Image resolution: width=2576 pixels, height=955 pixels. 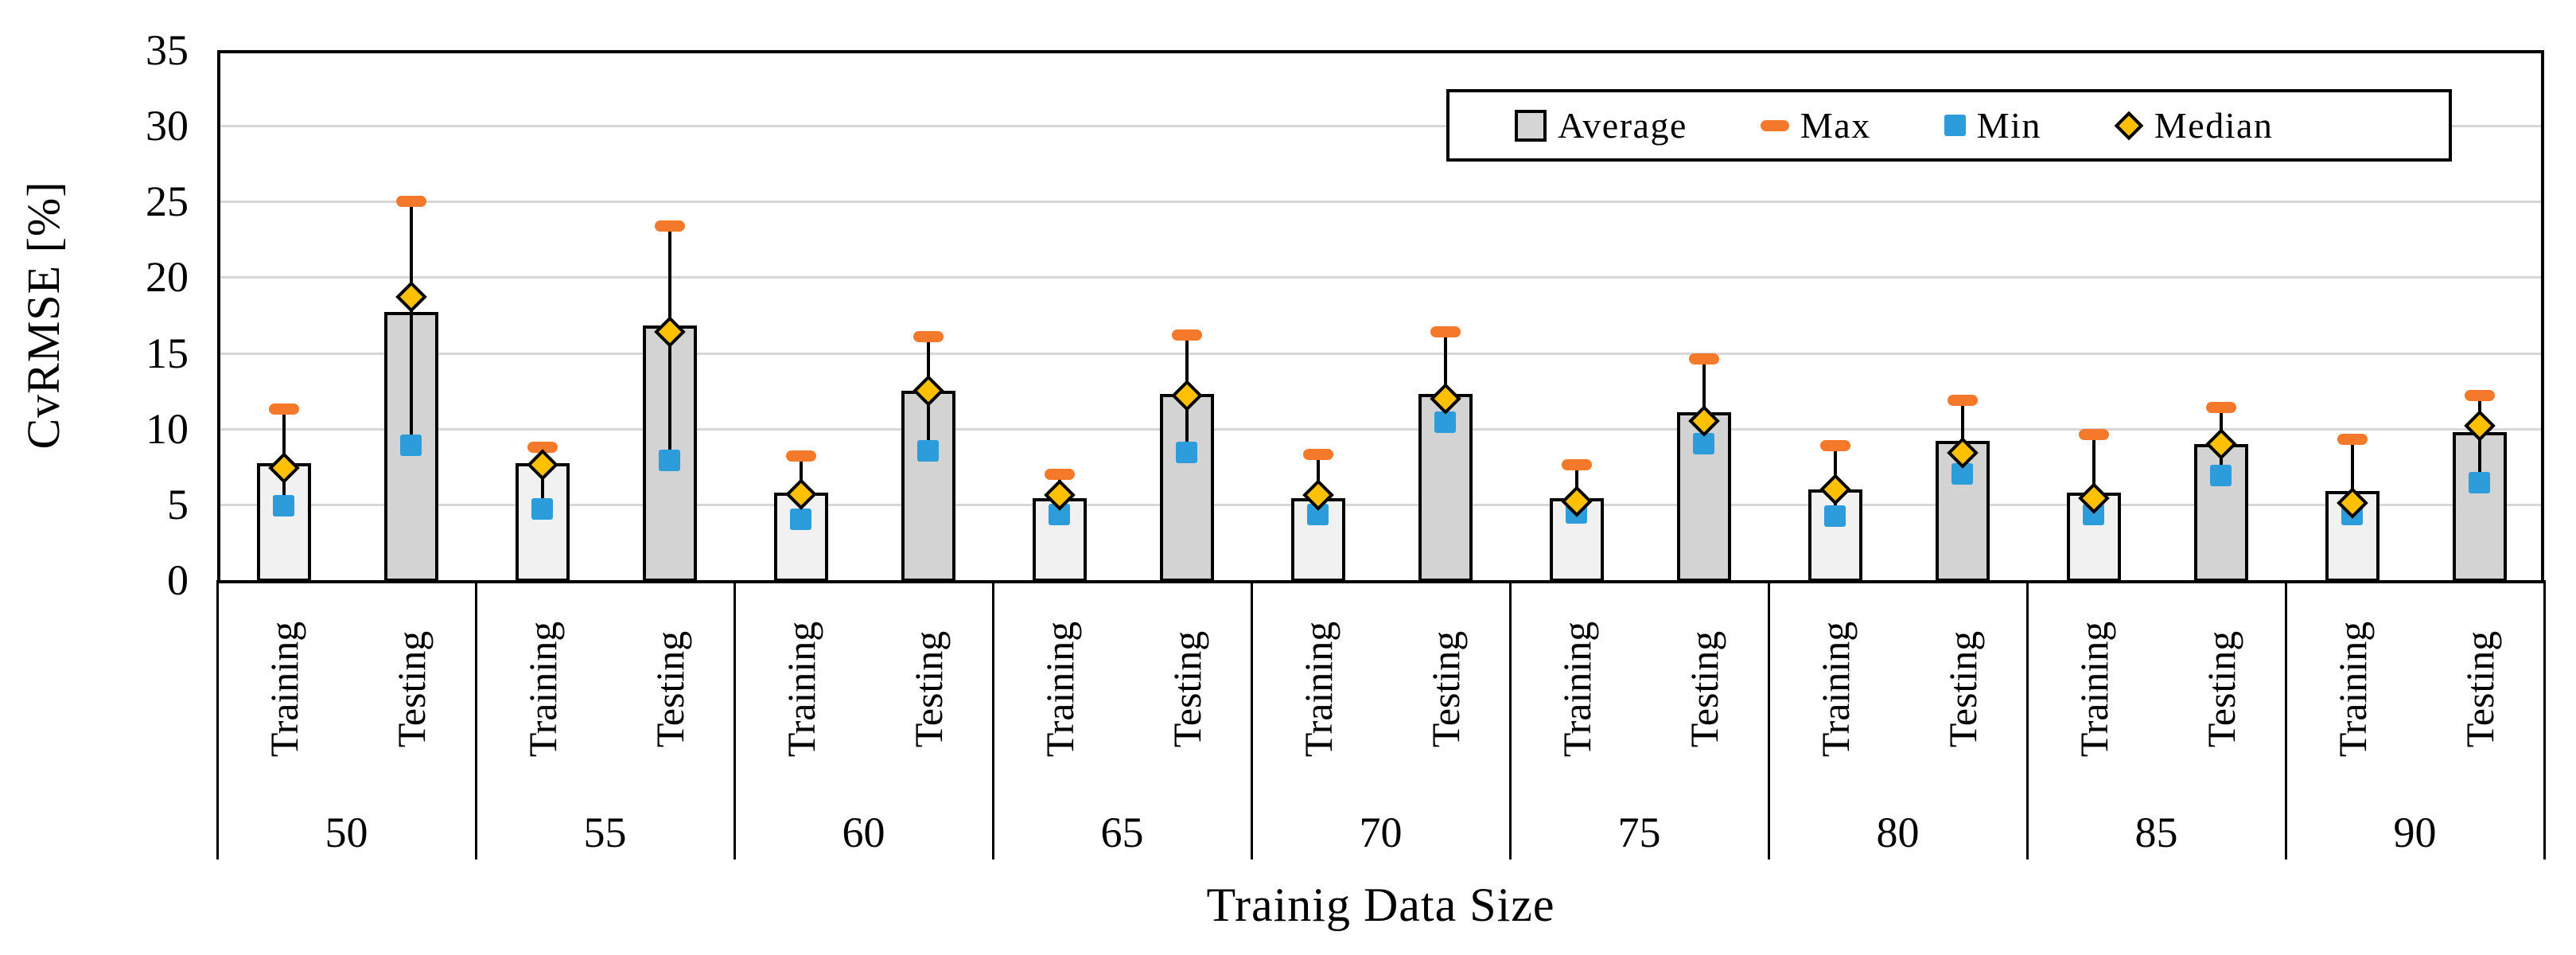 I want to click on group-size-label: 70, so click(x=1381, y=832).